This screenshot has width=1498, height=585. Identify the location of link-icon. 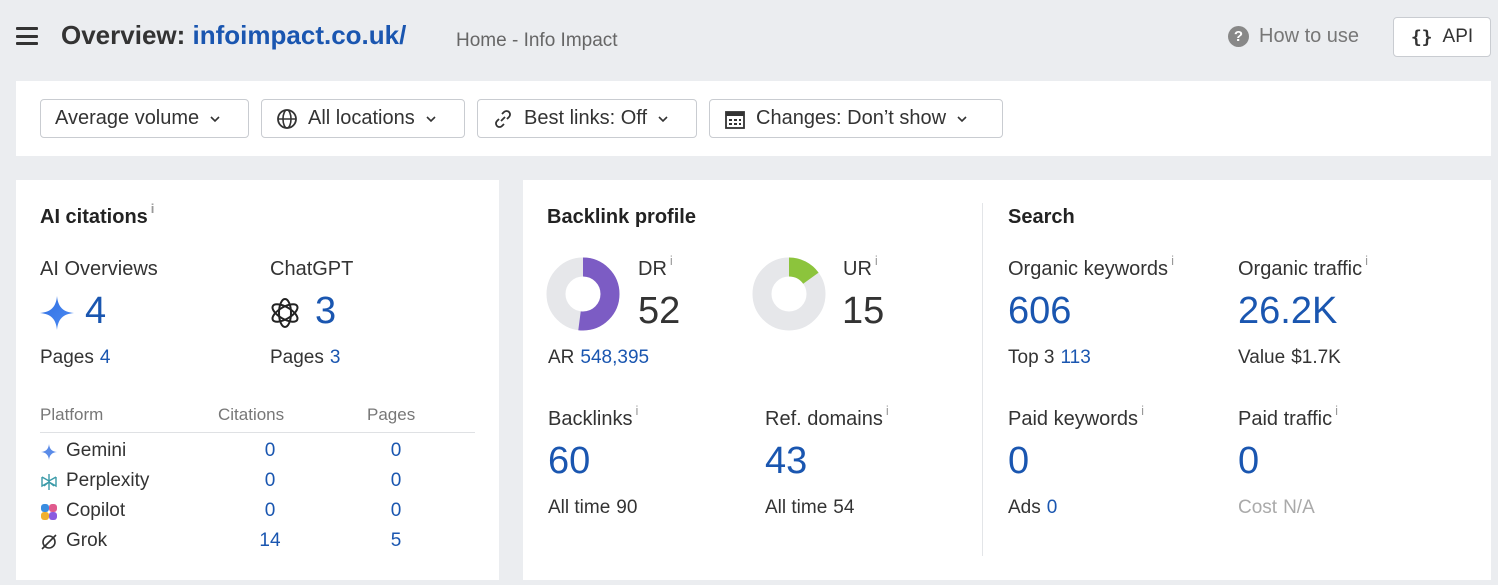
(503, 118).